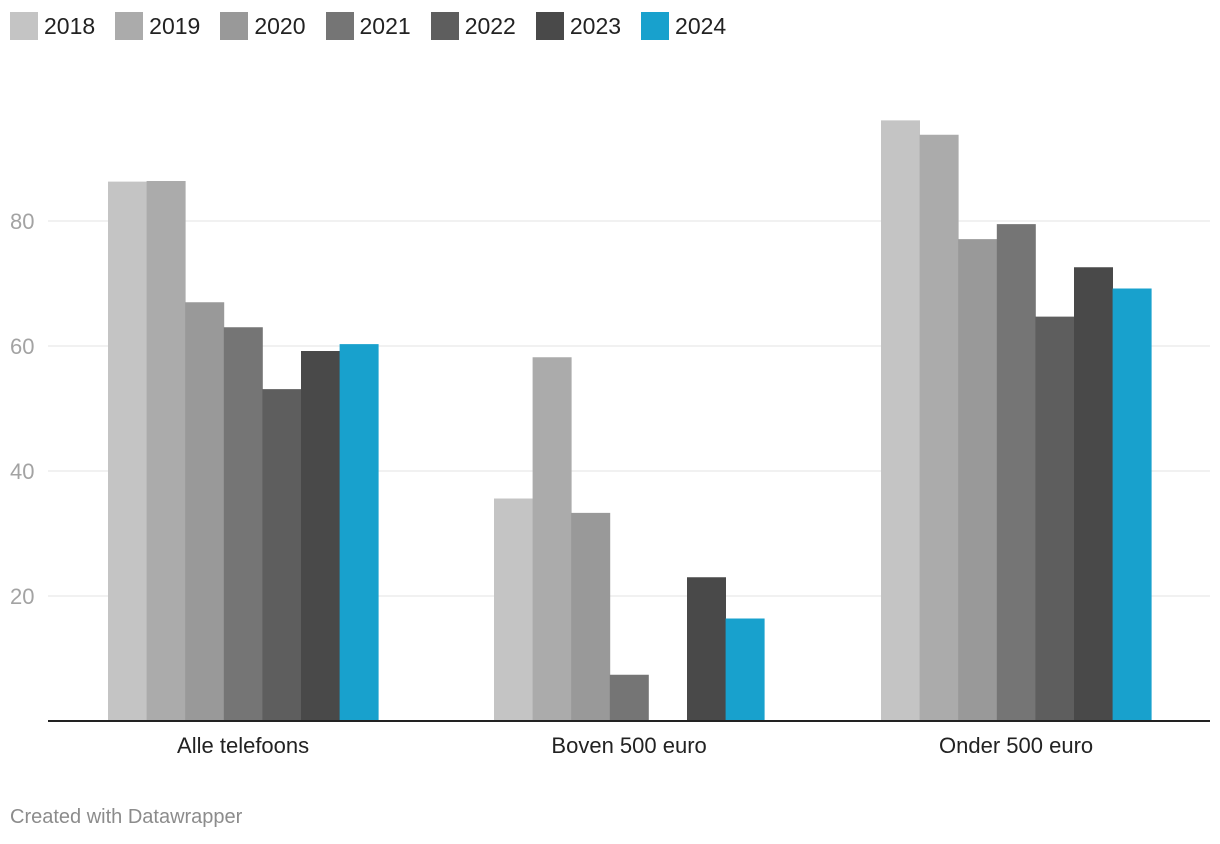  Describe the element at coordinates (628, 745) in the screenshot. I see `x-category-label: Boven 500 euro` at that location.